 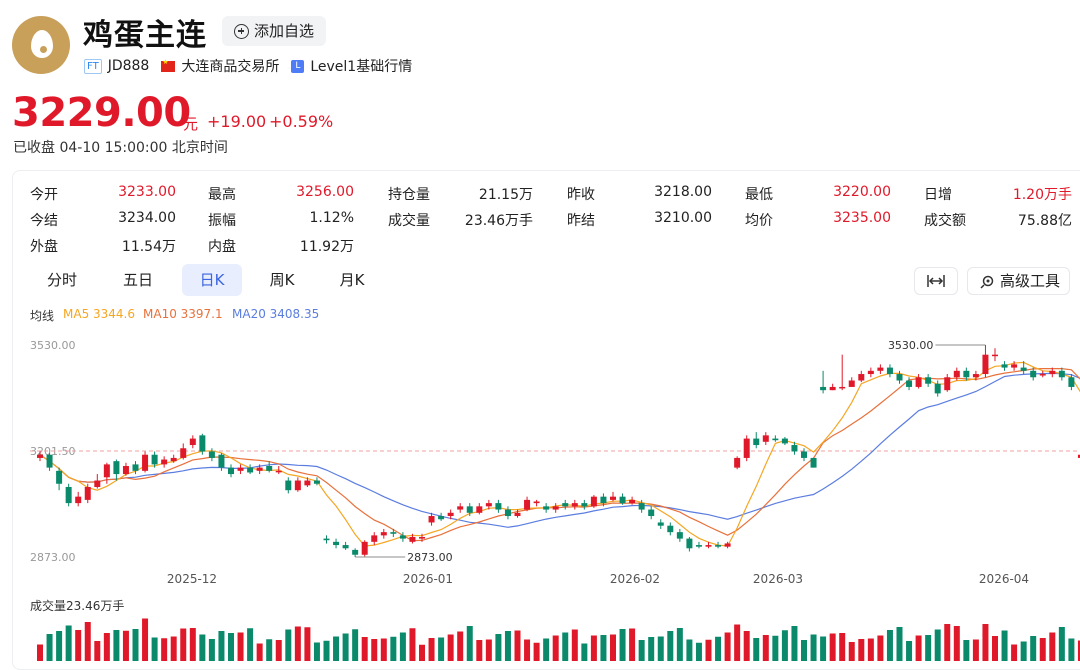 What do you see at coordinates (168, 65) in the screenshot?
I see `china-flag-icon` at bounding box center [168, 65].